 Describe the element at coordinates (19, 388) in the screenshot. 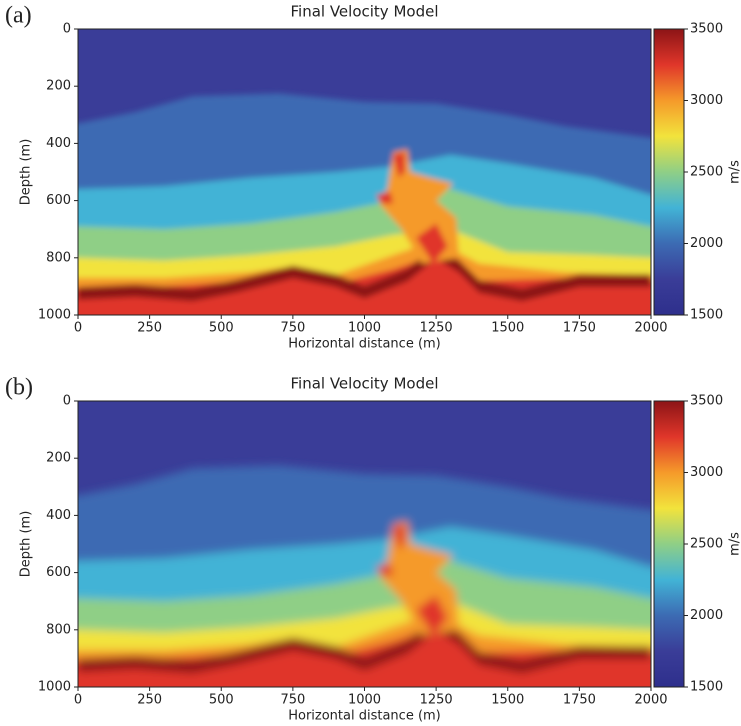

I see `panel-label: (b)` at that location.